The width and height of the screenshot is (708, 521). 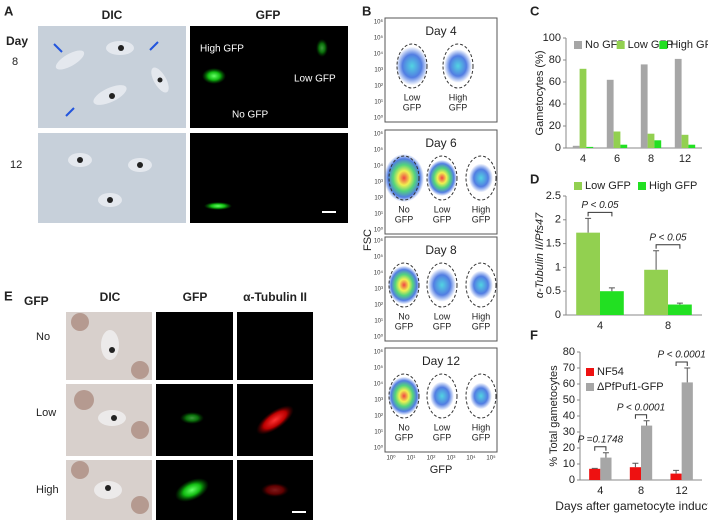 What do you see at coordinates (491, 458) in the screenshot?
I see `x-tick-label: 10⁵` at bounding box center [491, 458].